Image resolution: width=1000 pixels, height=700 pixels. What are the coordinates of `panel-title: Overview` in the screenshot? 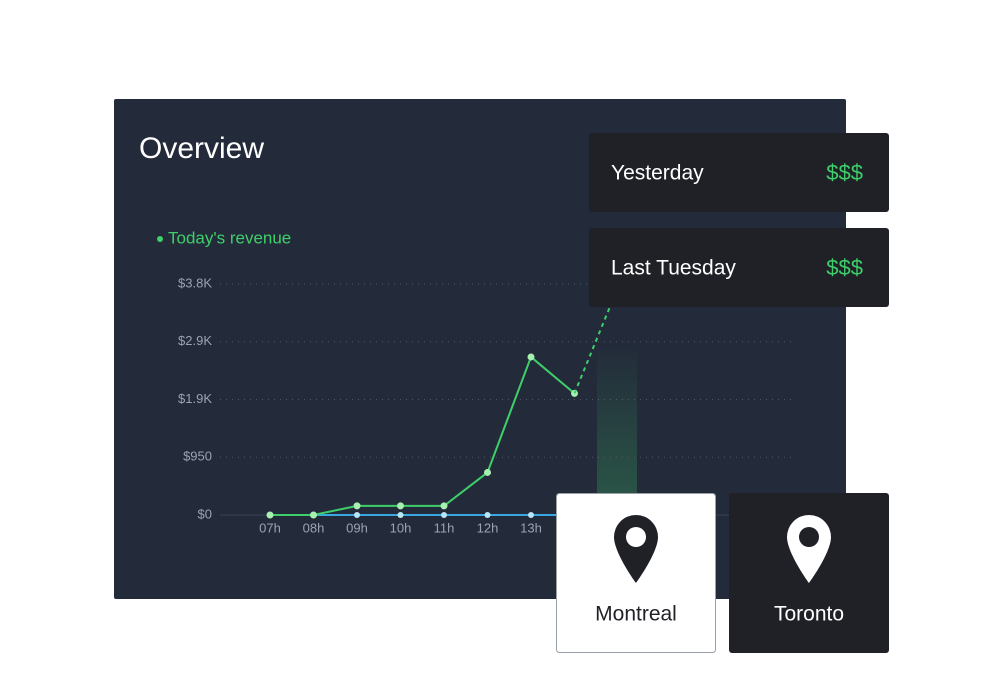 It's located at (201, 148).